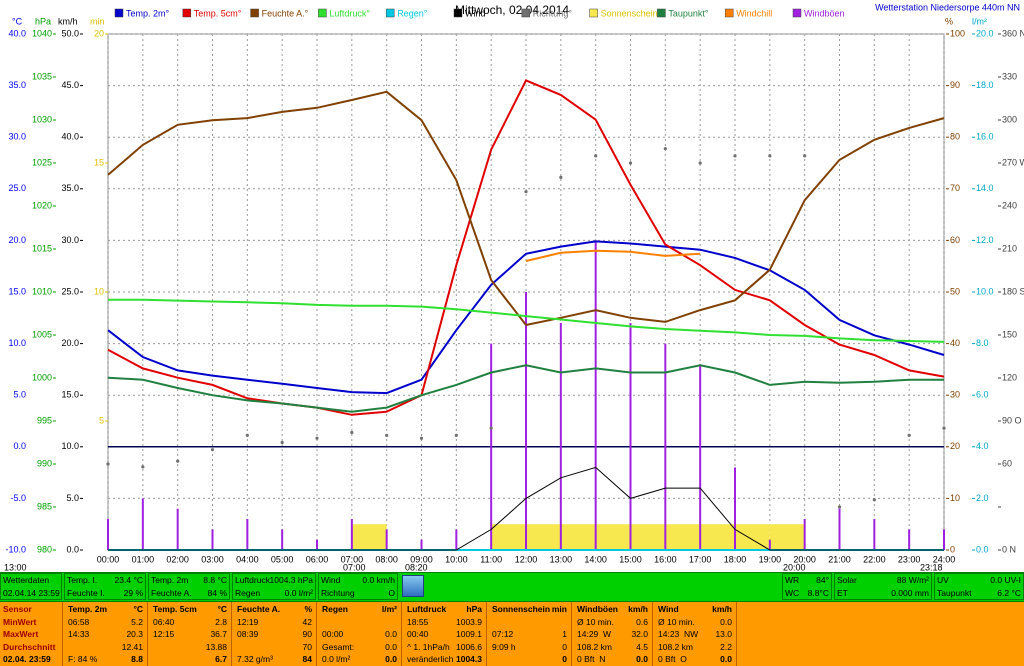  I want to click on y-tick-label: 1000, so click(42, 377).